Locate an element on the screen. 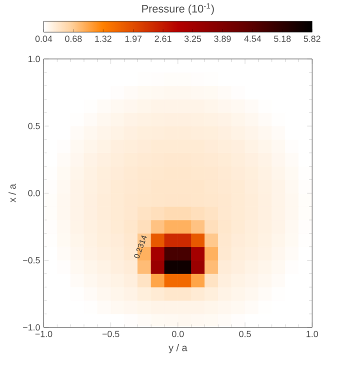  color-bar-label: 4.54 is located at coordinates (253, 39).